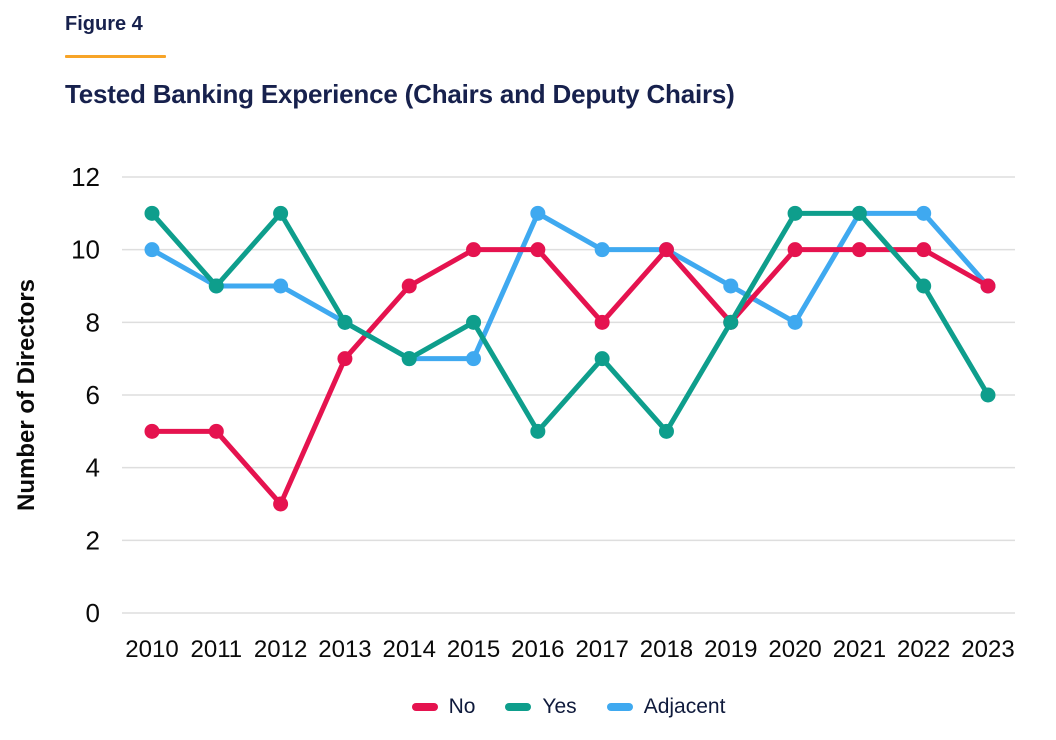 This screenshot has width=1056, height=740. Describe the element at coordinates (152, 213) in the screenshot. I see `data-point-yes-2010` at that location.